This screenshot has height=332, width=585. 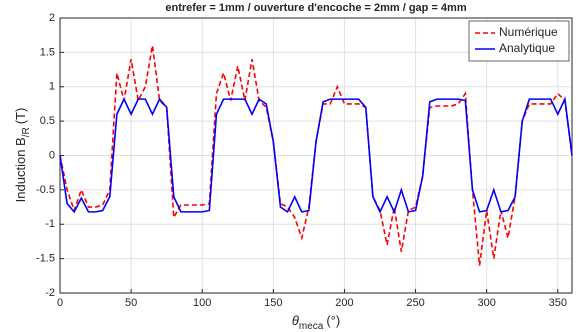 What do you see at coordinates (311, 326) in the screenshot?
I see `x-label-sub: meca` at bounding box center [311, 326].